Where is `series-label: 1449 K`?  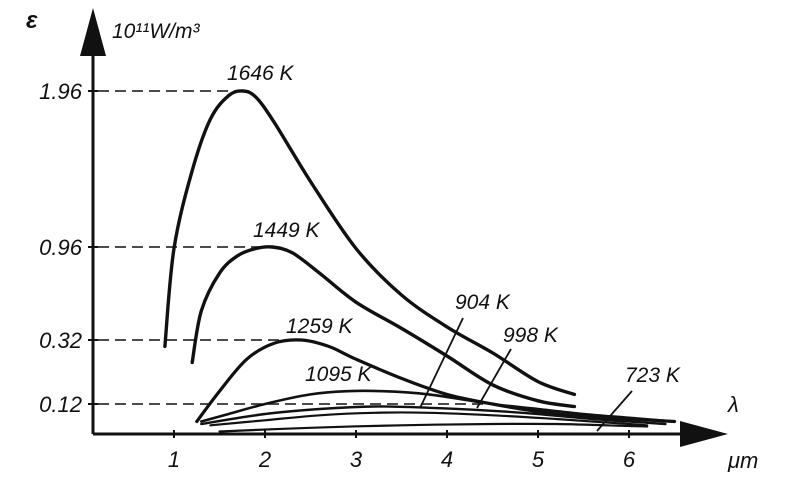 series-label: 1449 K is located at coordinates (287, 230).